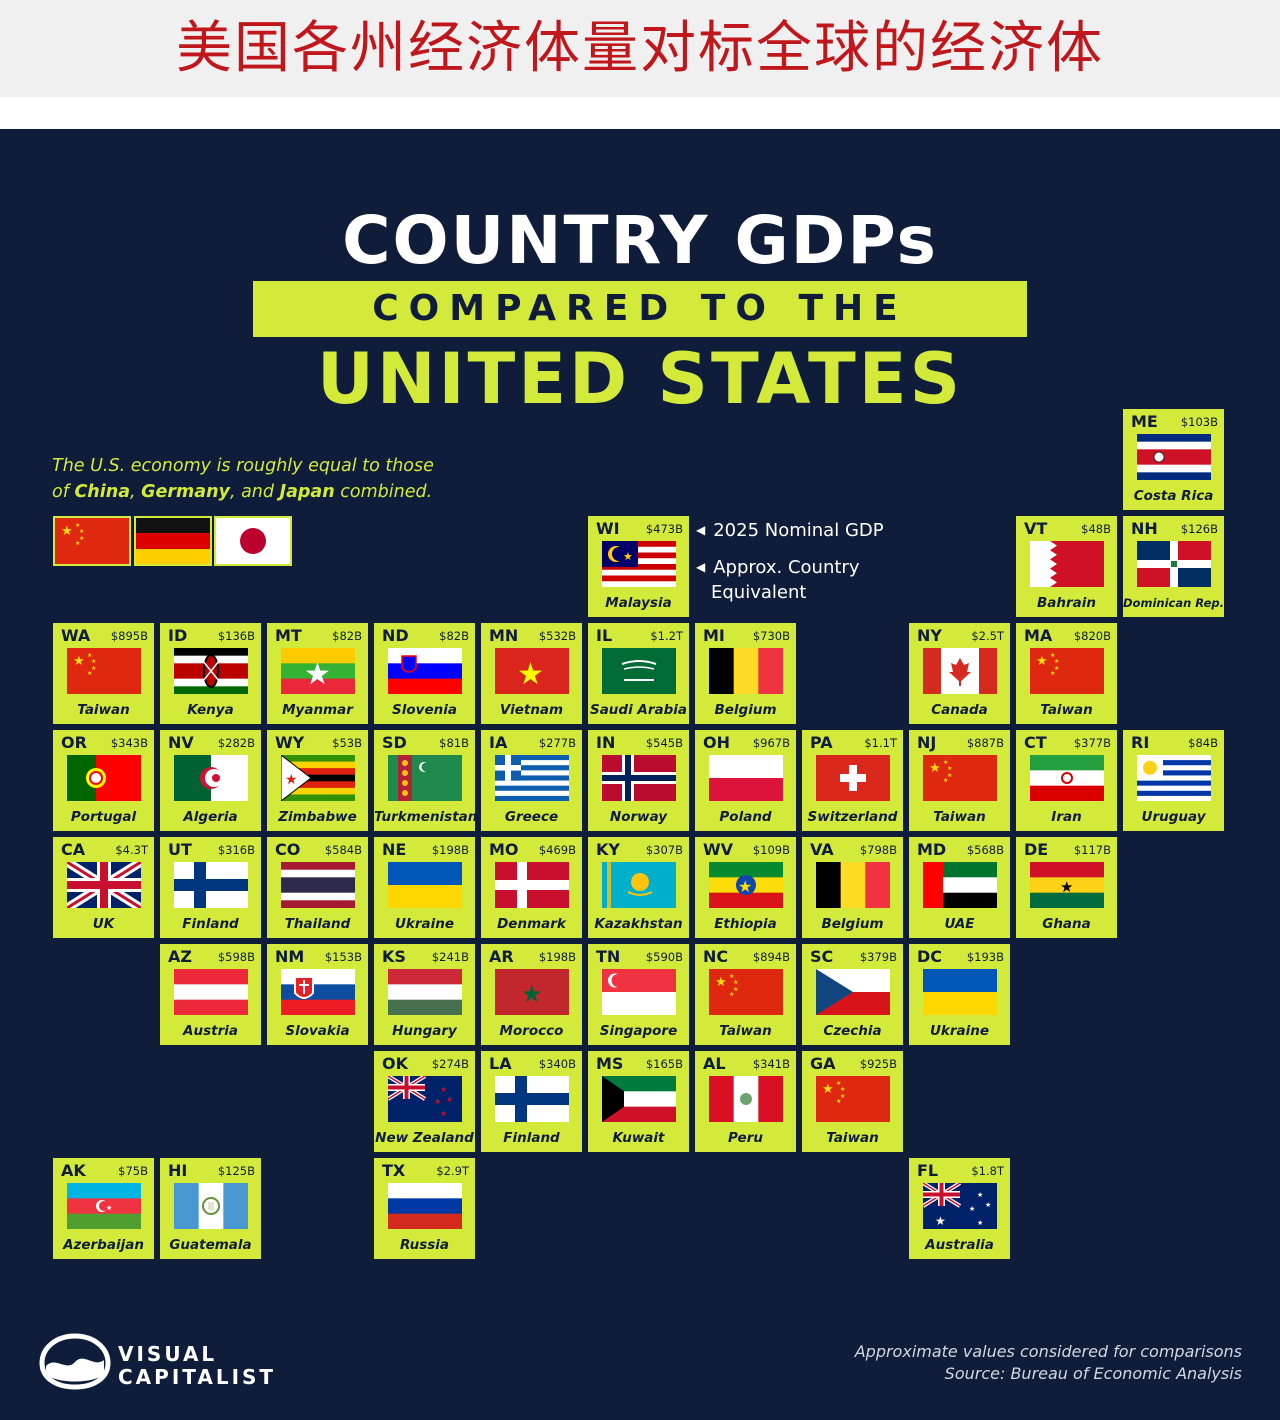  Describe the element at coordinates (531, 924) in the screenshot. I see `country-equivalent: Denmark` at that location.